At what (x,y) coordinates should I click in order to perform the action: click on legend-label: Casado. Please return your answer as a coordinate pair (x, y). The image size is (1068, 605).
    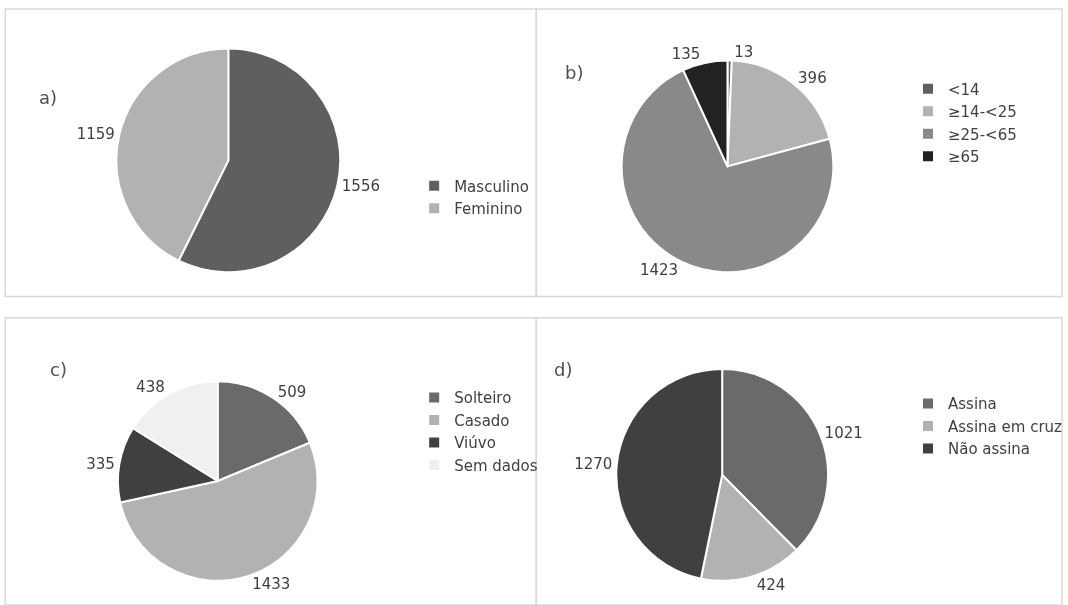
    Looking at the image, I should click on (482, 420).